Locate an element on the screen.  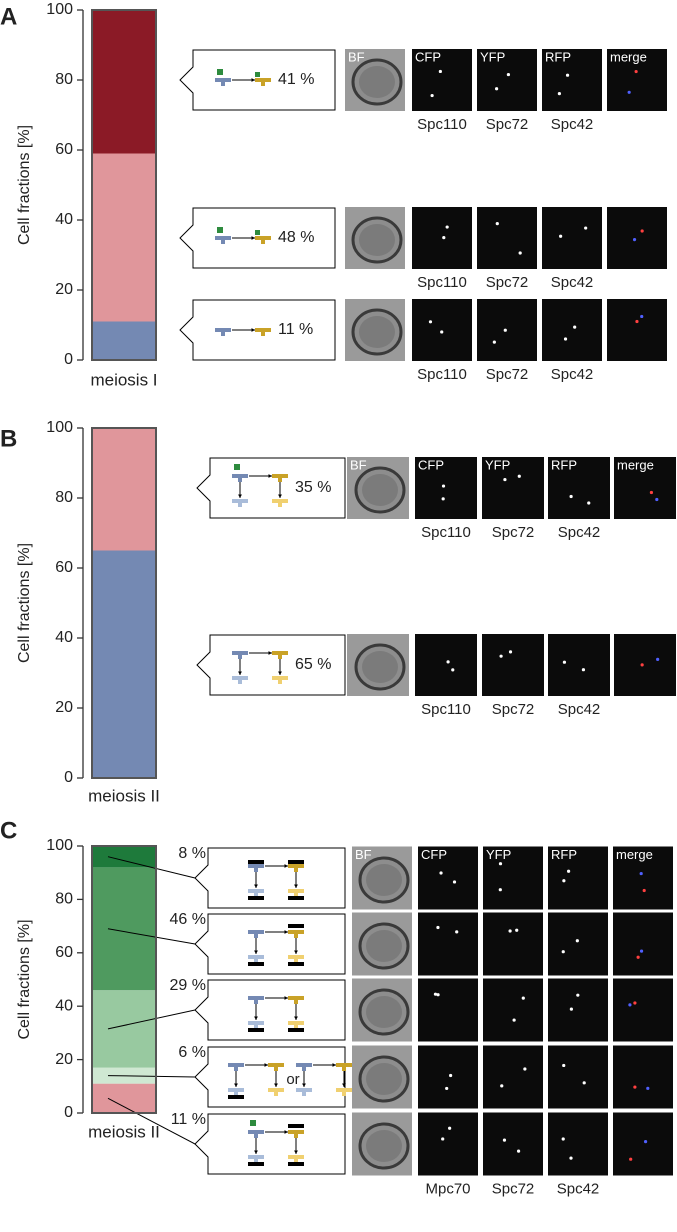
y-tick-label: 80 is located at coordinates (64, 899).